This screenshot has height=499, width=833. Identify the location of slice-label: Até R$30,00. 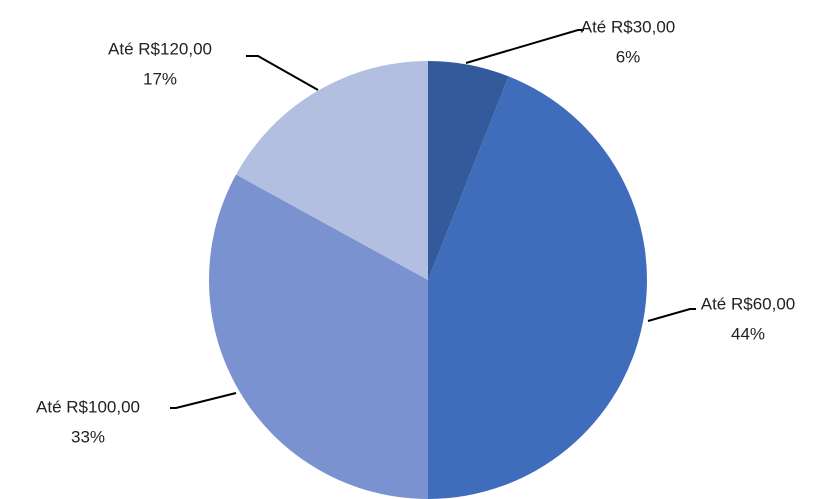
(628, 26).